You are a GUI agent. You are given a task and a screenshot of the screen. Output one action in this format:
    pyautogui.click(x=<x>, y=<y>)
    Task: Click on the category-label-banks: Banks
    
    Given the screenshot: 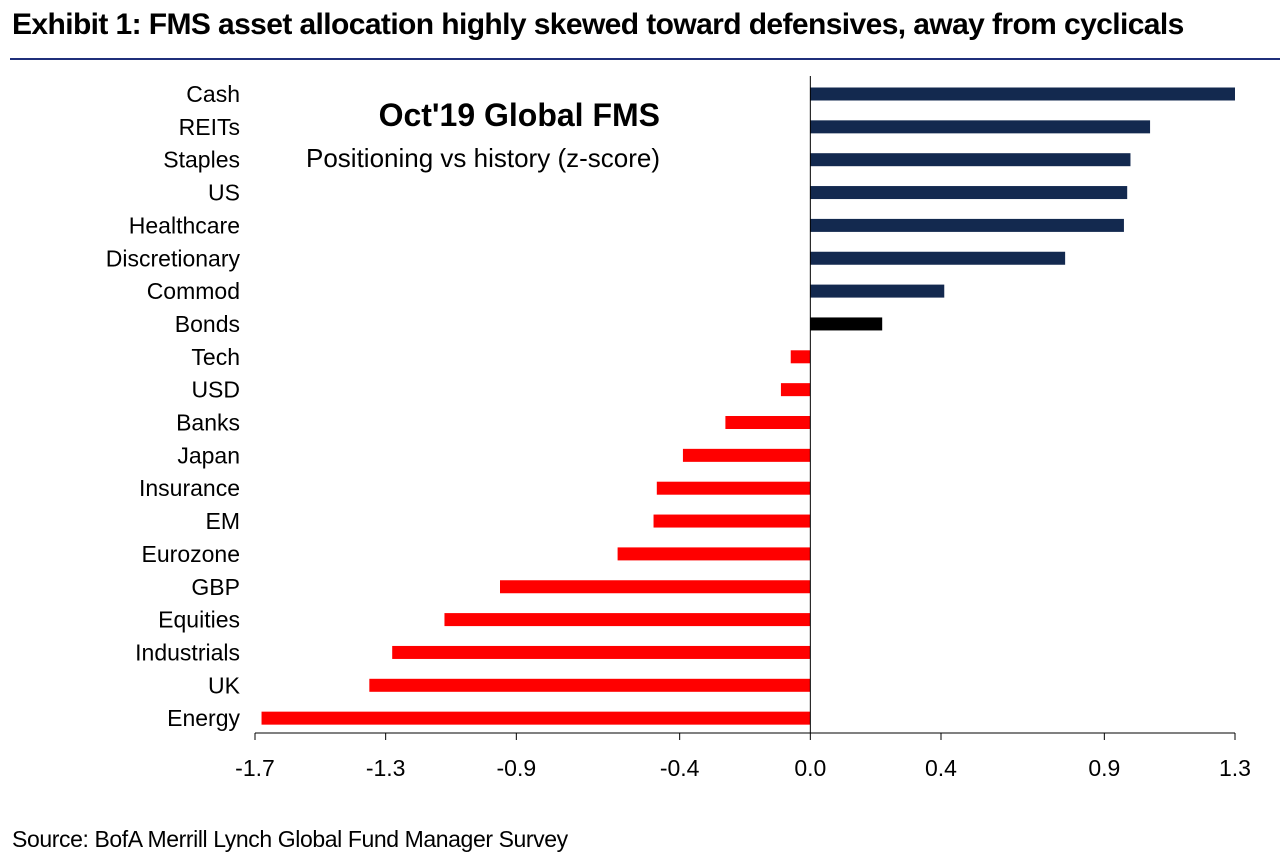 What is the action you would take?
    pyautogui.click(x=208, y=423)
    